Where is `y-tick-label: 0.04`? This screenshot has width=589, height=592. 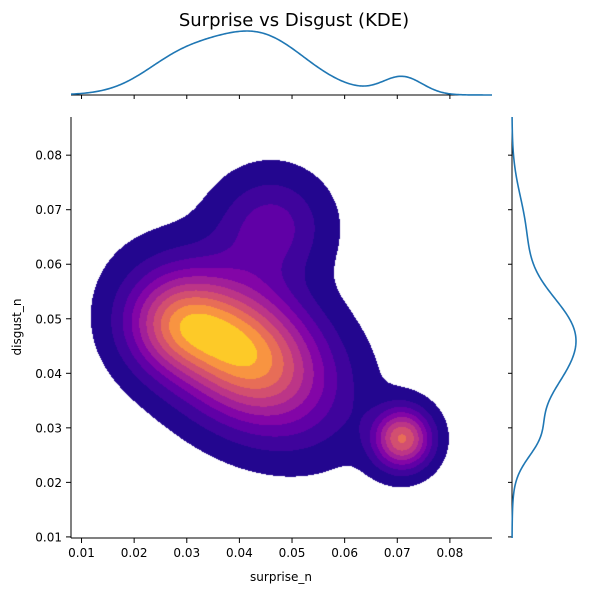
y-tick-label: 0.04 is located at coordinates (48, 374).